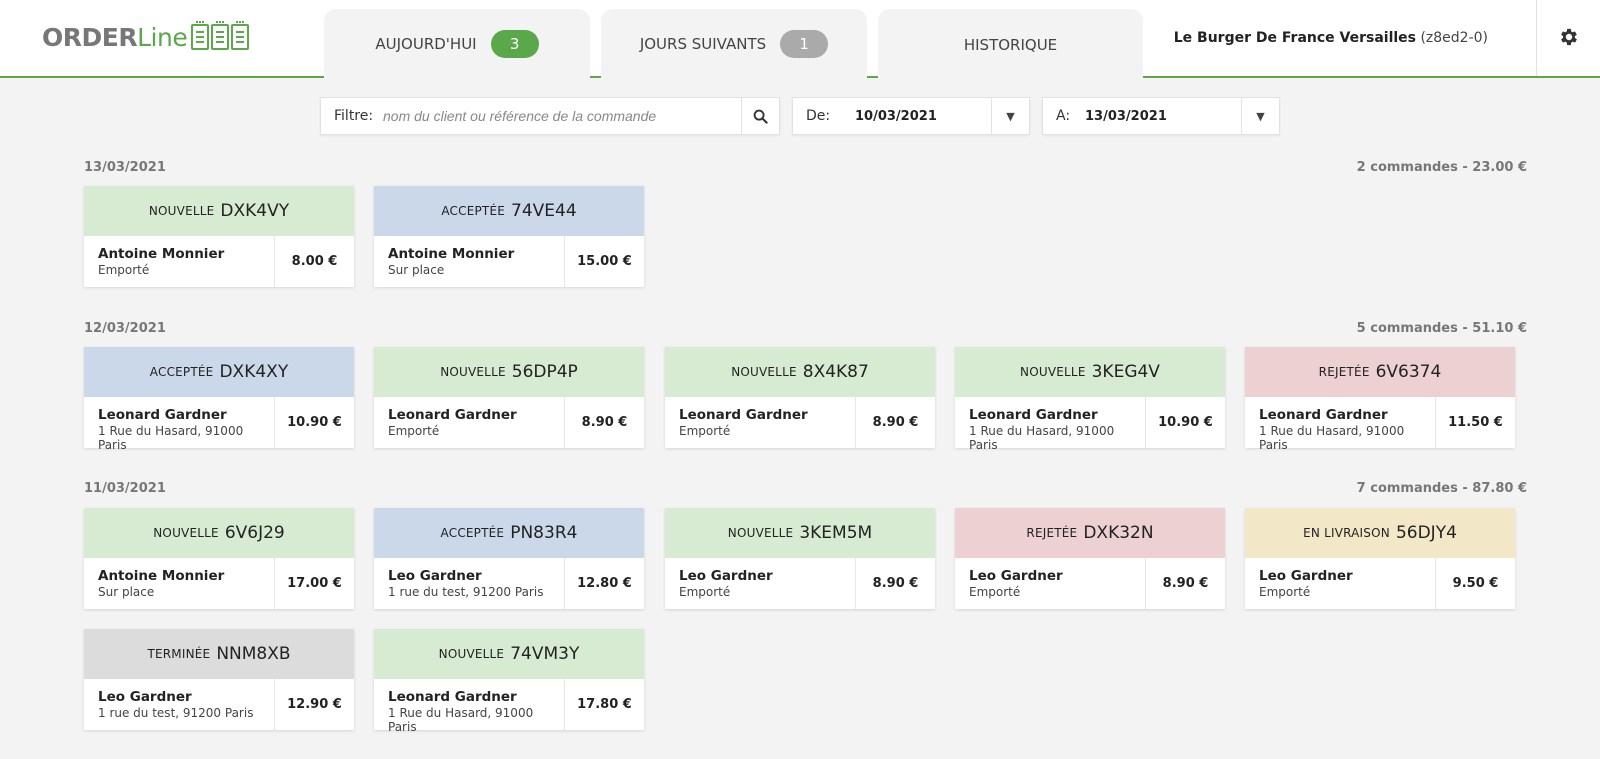 The width and height of the screenshot is (1600, 759). Describe the element at coordinates (734, 43) in the screenshot. I see `tab-next-days: JOURS SUIVANTS 1` at that location.